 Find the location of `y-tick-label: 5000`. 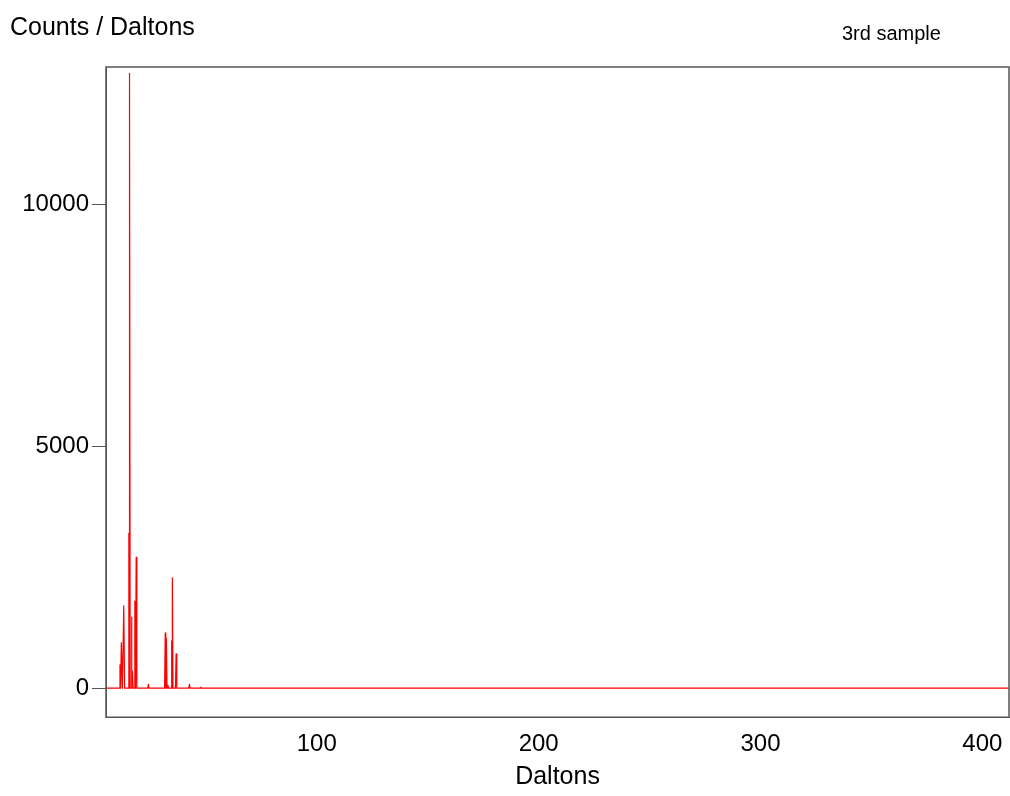

y-tick-label: 5000 is located at coordinates (62, 444).